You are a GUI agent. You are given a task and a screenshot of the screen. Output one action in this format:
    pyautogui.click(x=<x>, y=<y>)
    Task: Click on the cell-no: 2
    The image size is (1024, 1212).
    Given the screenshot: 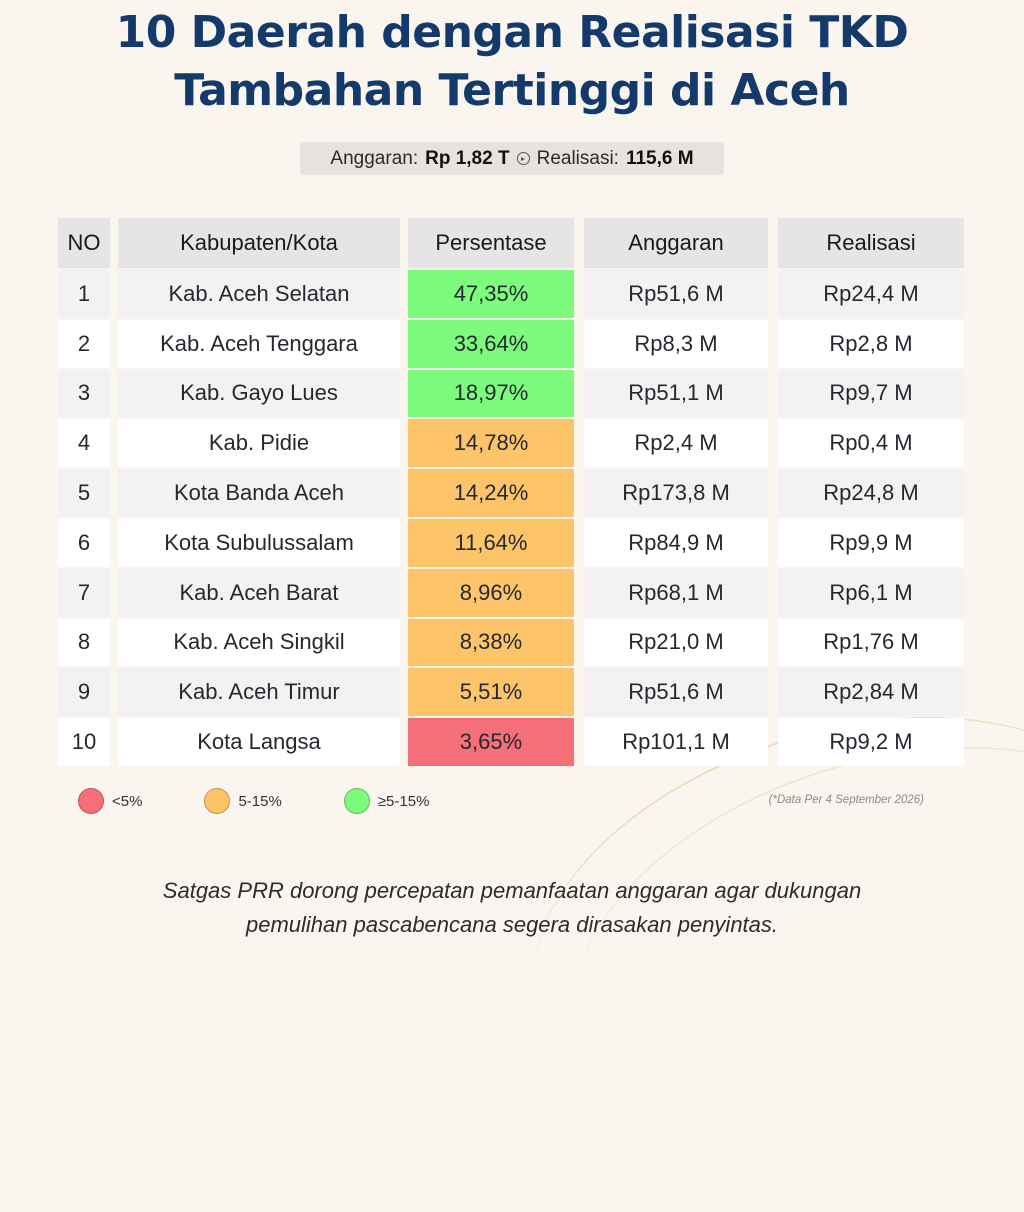 What is the action you would take?
    pyautogui.click(x=84, y=343)
    